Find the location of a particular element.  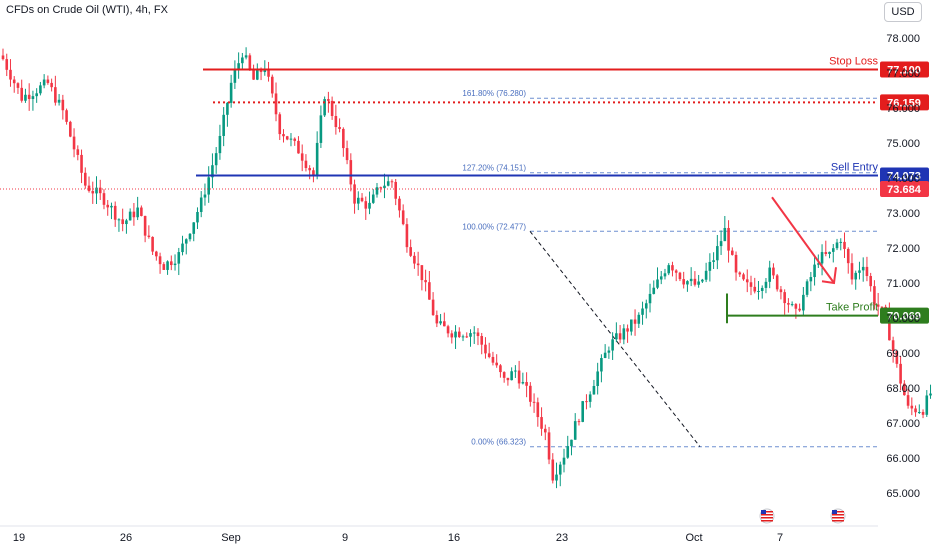

price-tick-label: 67.000 is located at coordinates (903, 424).